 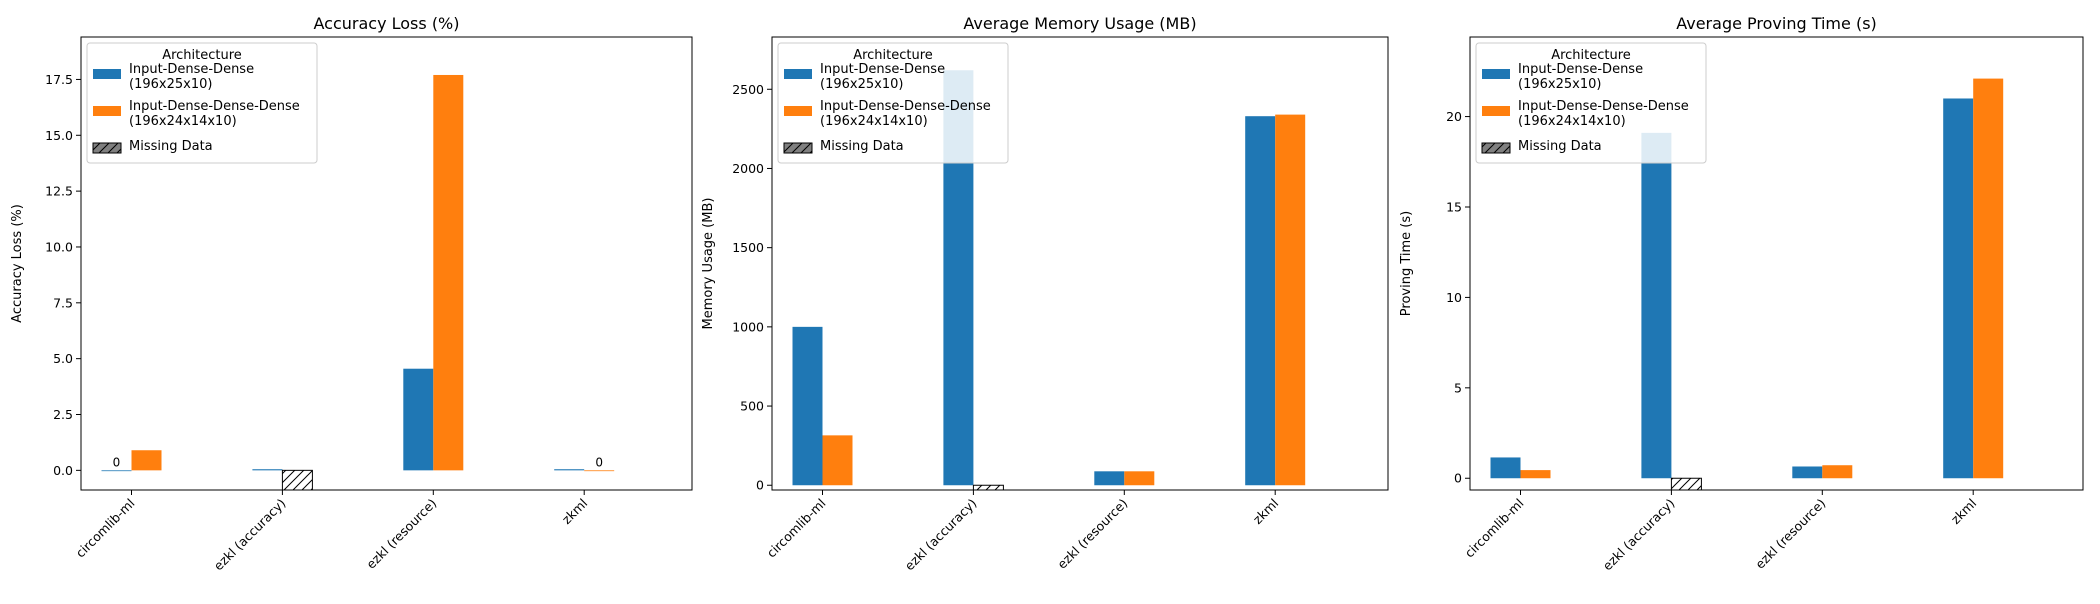 I want to click on y-tick-label: 5, so click(x=1458, y=387).